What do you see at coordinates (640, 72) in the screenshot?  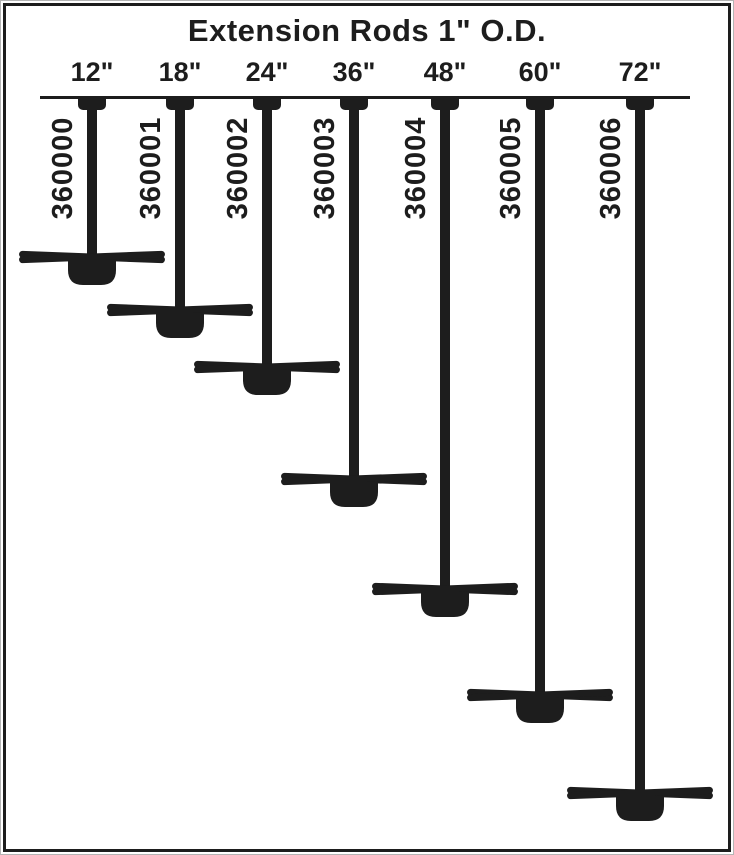 I see `rod-length-label: 72"` at bounding box center [640, 72].